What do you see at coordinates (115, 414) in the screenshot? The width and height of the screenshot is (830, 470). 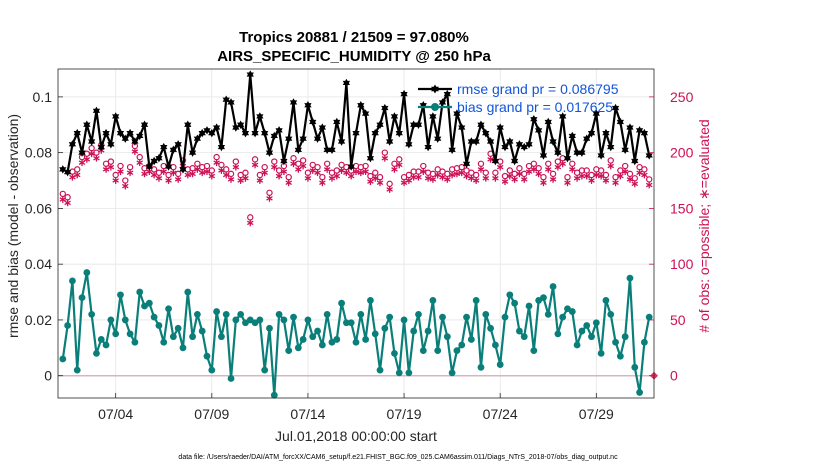 I see `x-tick-label: 07/04` at bounding box center [115, 414].